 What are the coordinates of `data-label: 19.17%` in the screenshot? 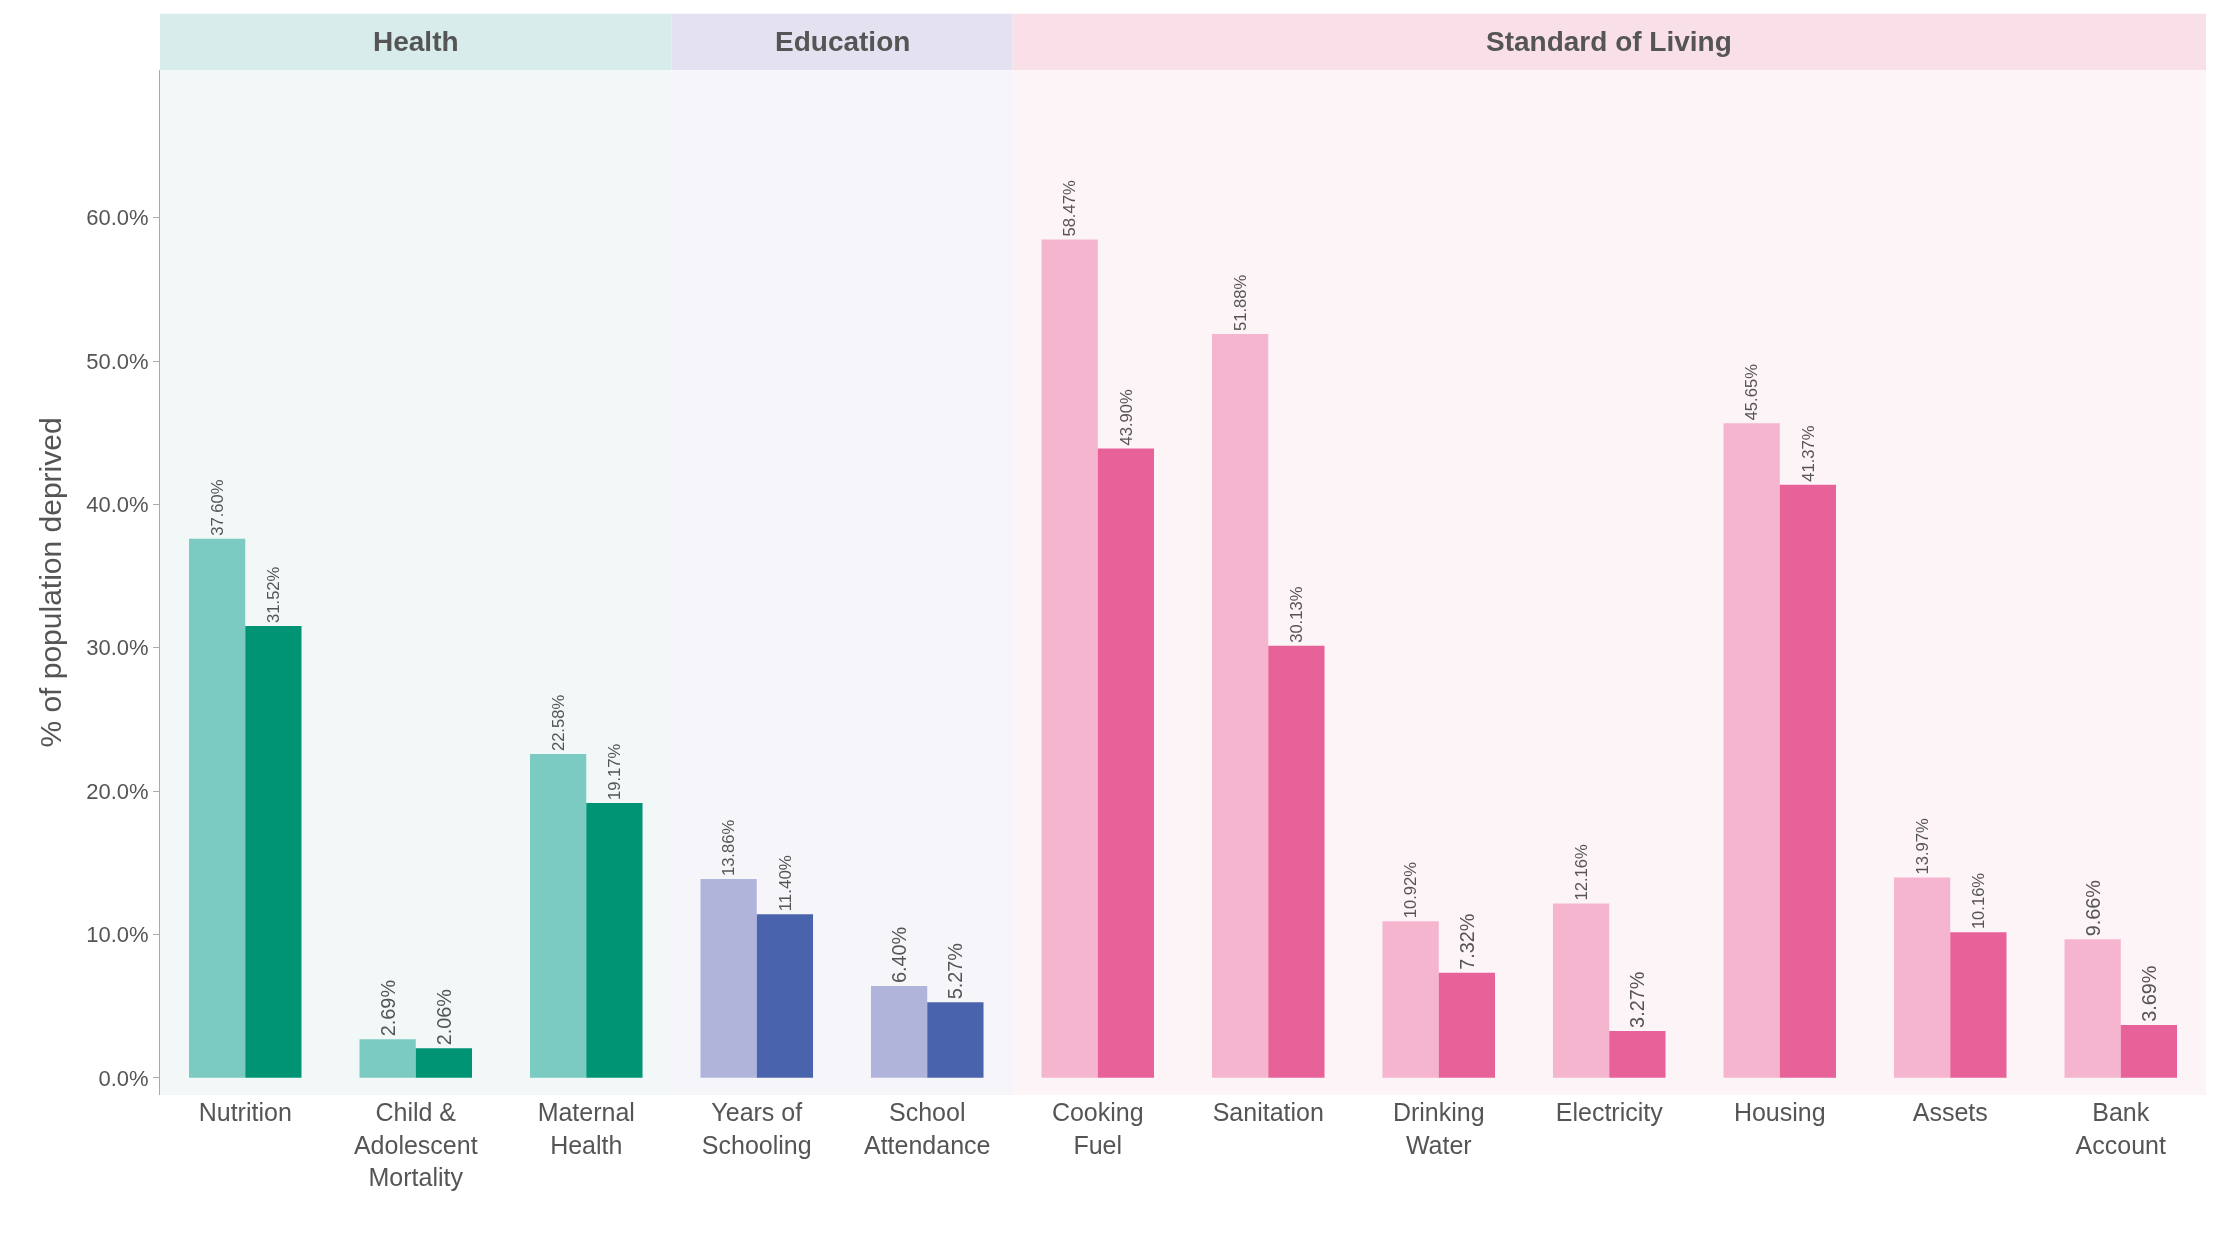 It's located at (615, 771).